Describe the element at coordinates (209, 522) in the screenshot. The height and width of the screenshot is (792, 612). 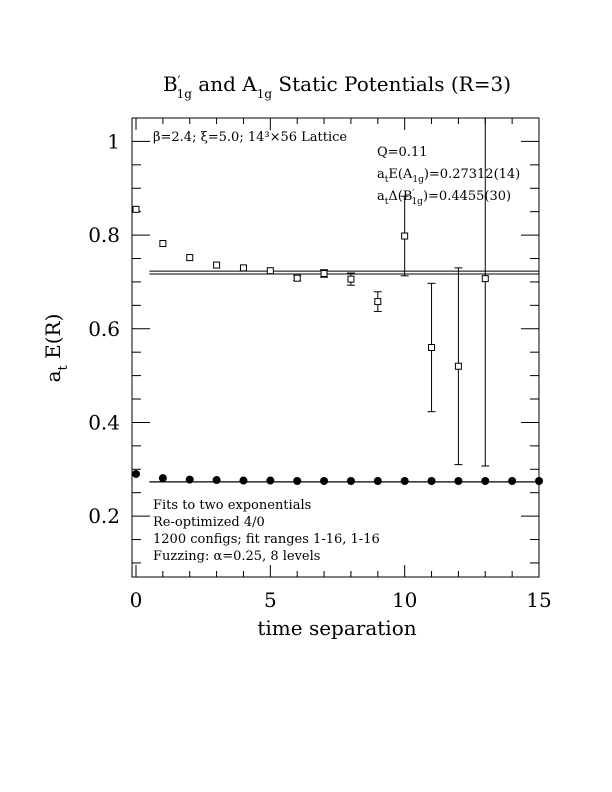
I see `note-reoptimized: Re-optimized 4/0` at that location.